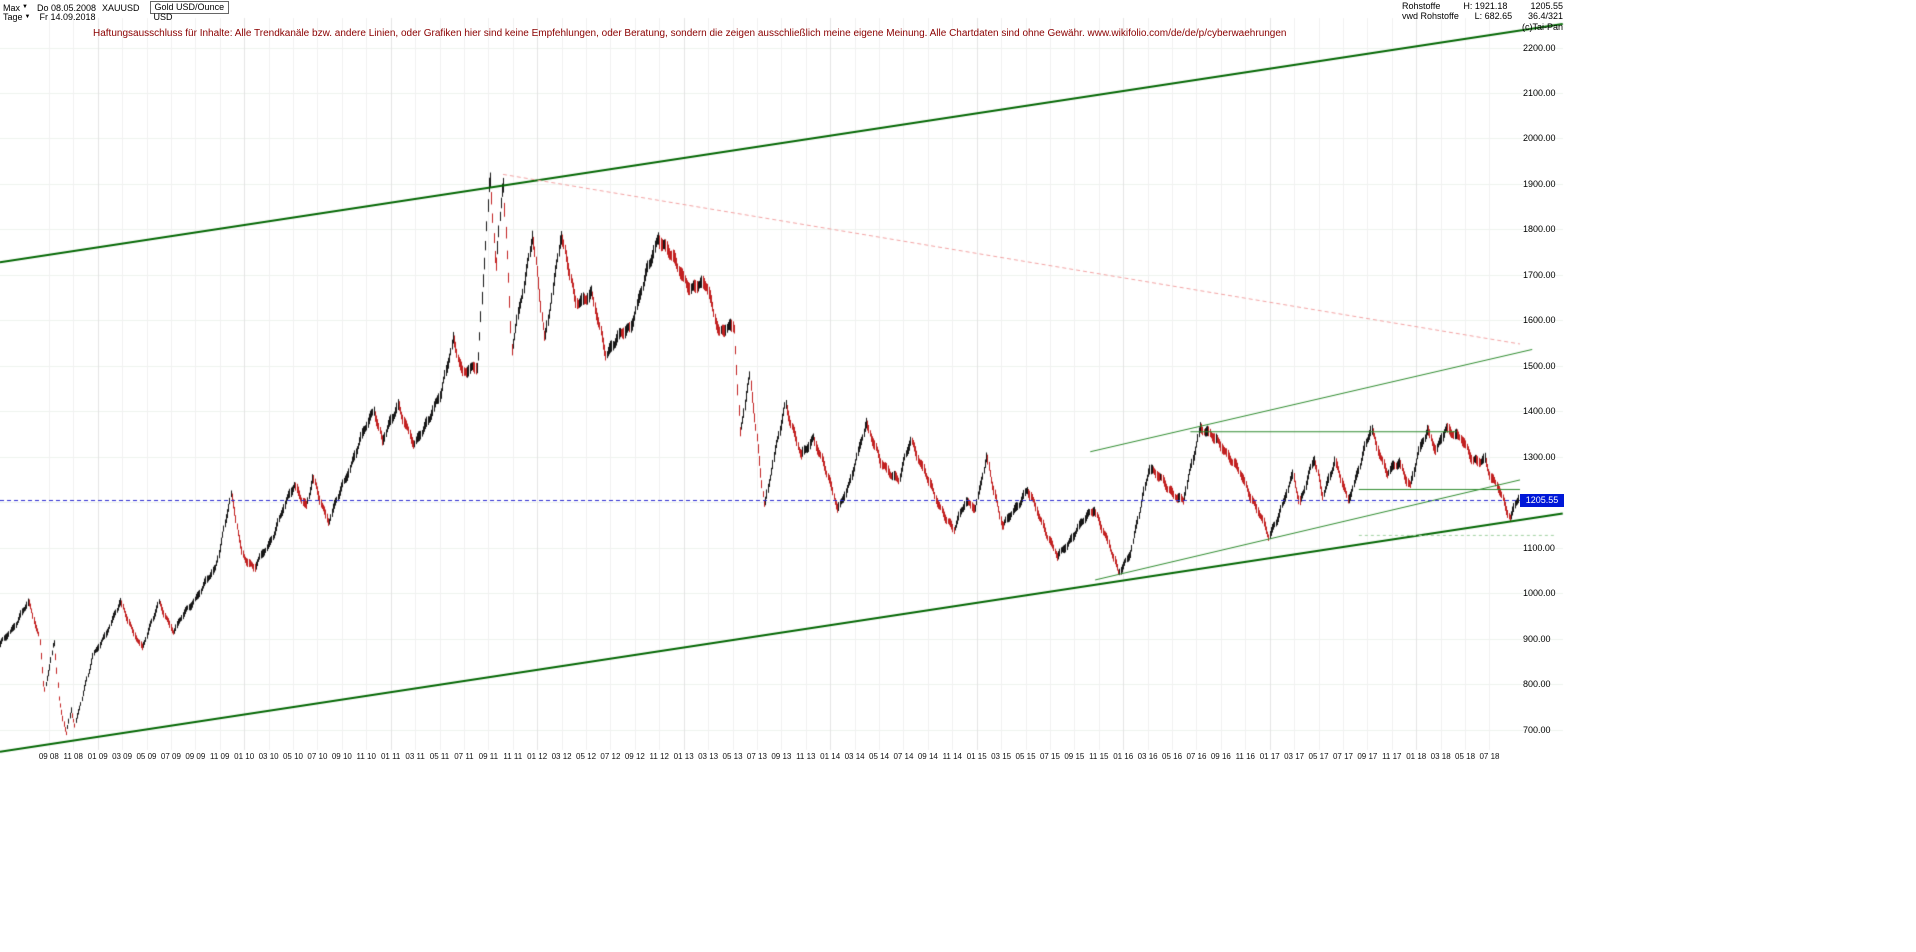  Describe the element at coordinates (73, 756) in the screenshot. I see `date-axis-label: 11 08` at that location.